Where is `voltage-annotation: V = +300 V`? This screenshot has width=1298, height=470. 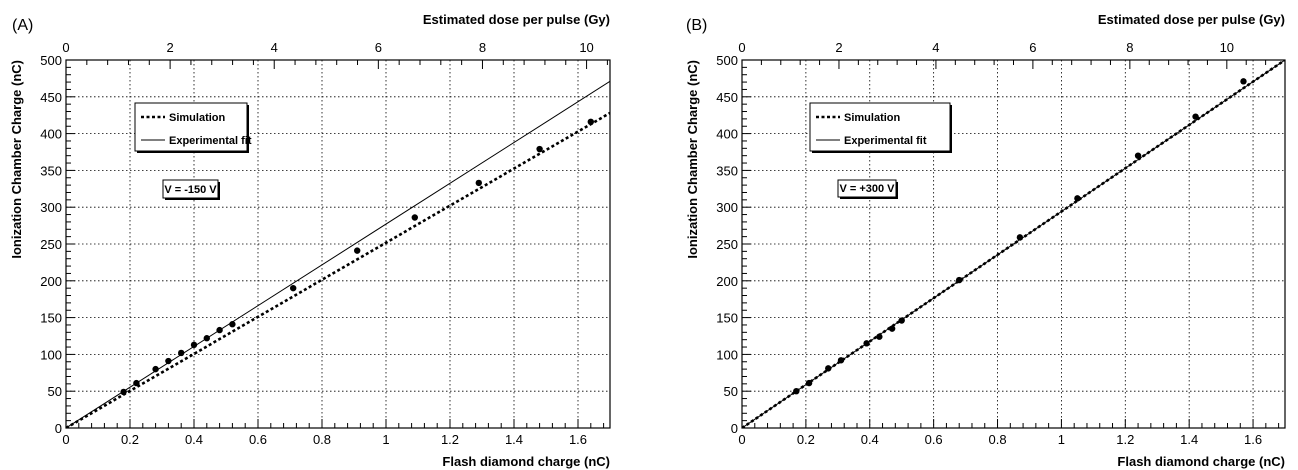
voltage-annotation: V = +300 V is located at coordinates (867, 189).